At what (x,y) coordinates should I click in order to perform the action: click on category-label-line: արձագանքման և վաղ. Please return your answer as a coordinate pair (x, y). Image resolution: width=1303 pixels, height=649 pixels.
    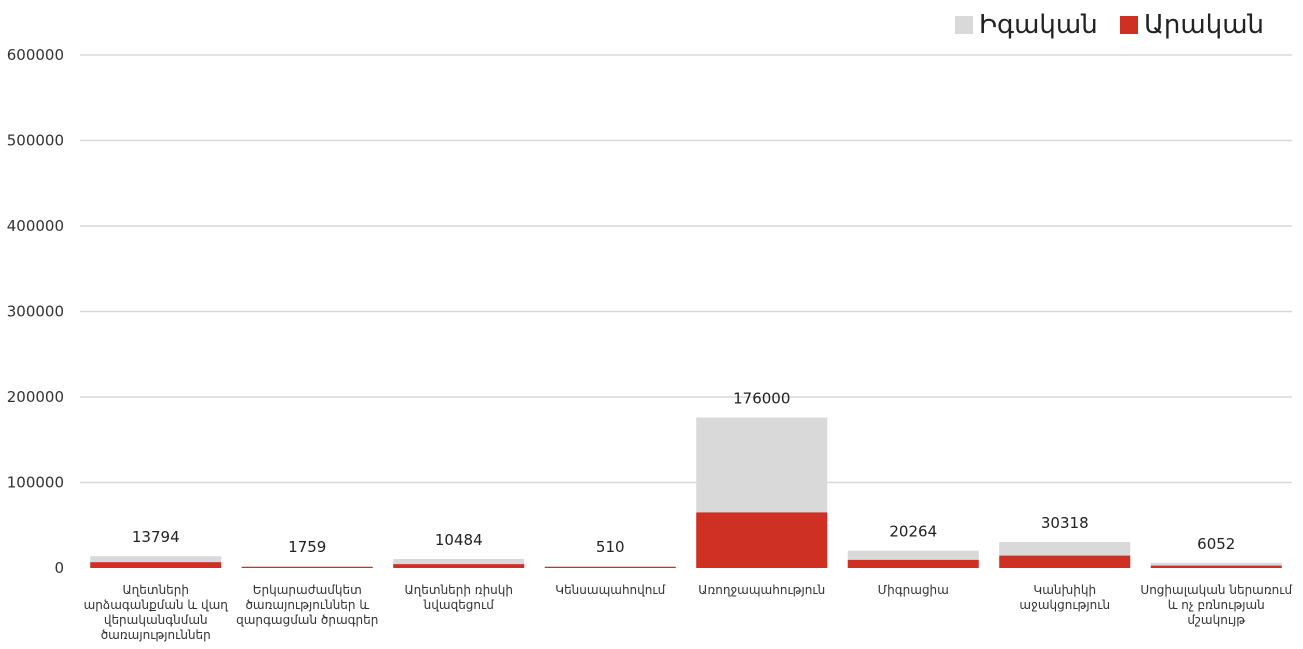
    Looking at the image, I should click on (156, 605).